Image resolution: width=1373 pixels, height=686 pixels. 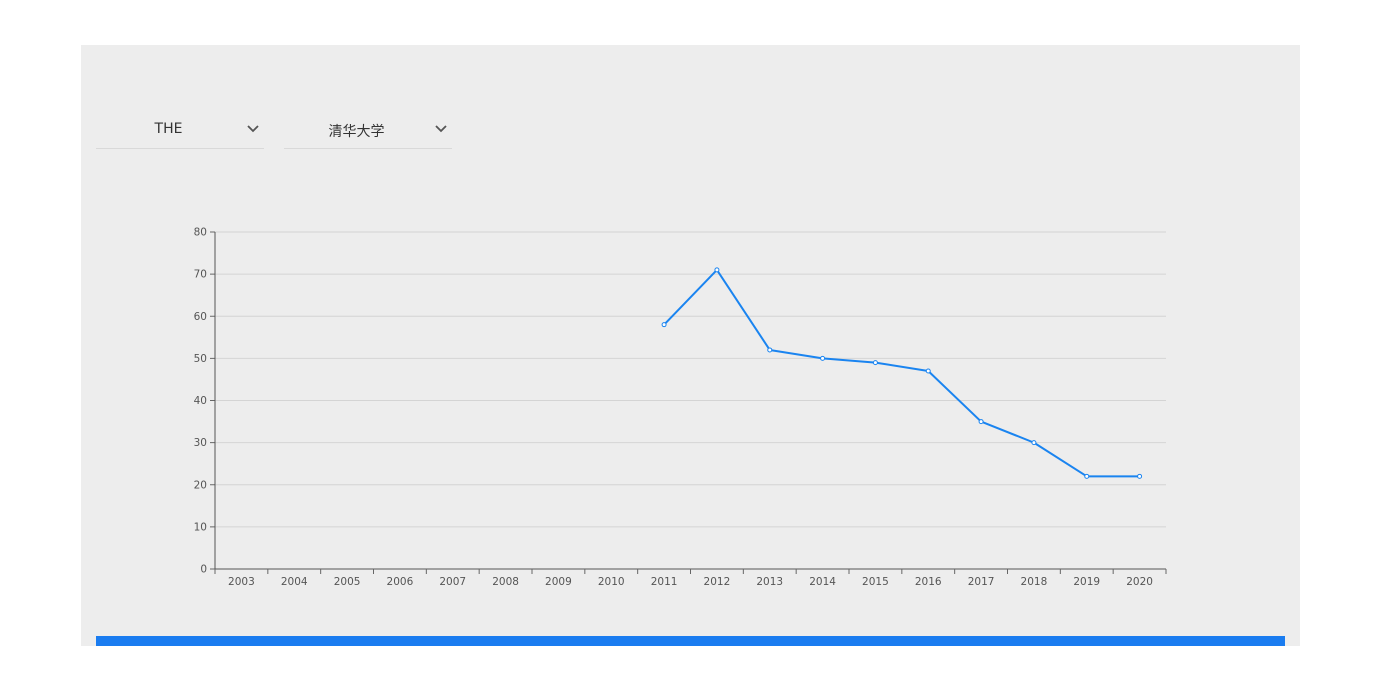 I want to click on x-tick-label: 2004, so click(x=294, y=582).